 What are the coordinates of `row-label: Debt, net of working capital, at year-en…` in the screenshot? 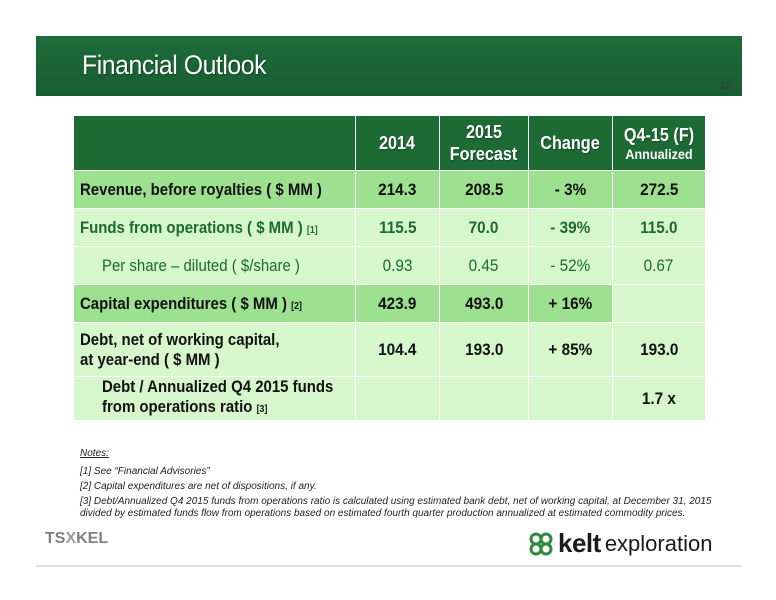 It's located at (214, 349).